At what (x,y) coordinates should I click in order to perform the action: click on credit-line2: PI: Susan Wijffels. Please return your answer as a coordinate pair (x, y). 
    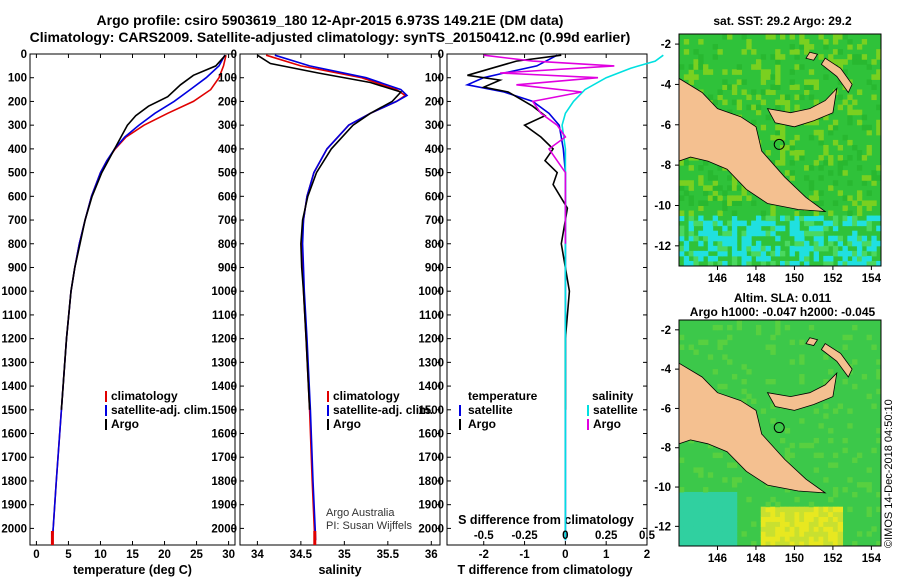
    Looking at the image, I should click on (369, 526).